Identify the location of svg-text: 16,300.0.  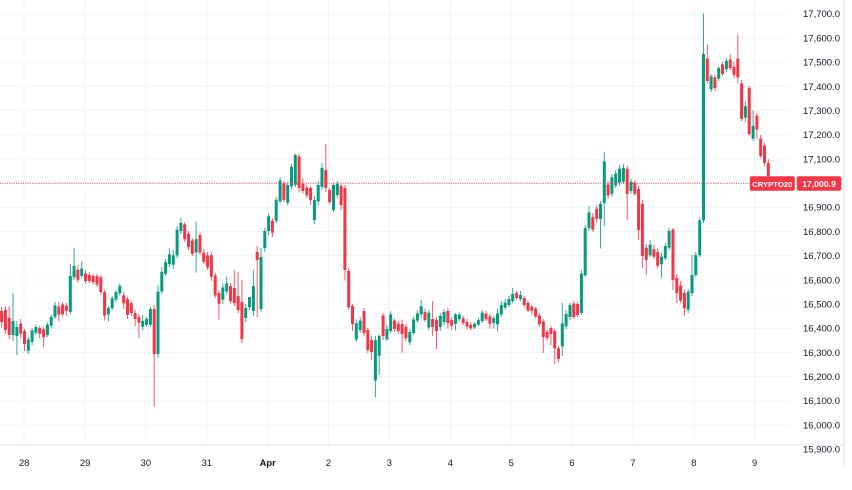
(821, 353).